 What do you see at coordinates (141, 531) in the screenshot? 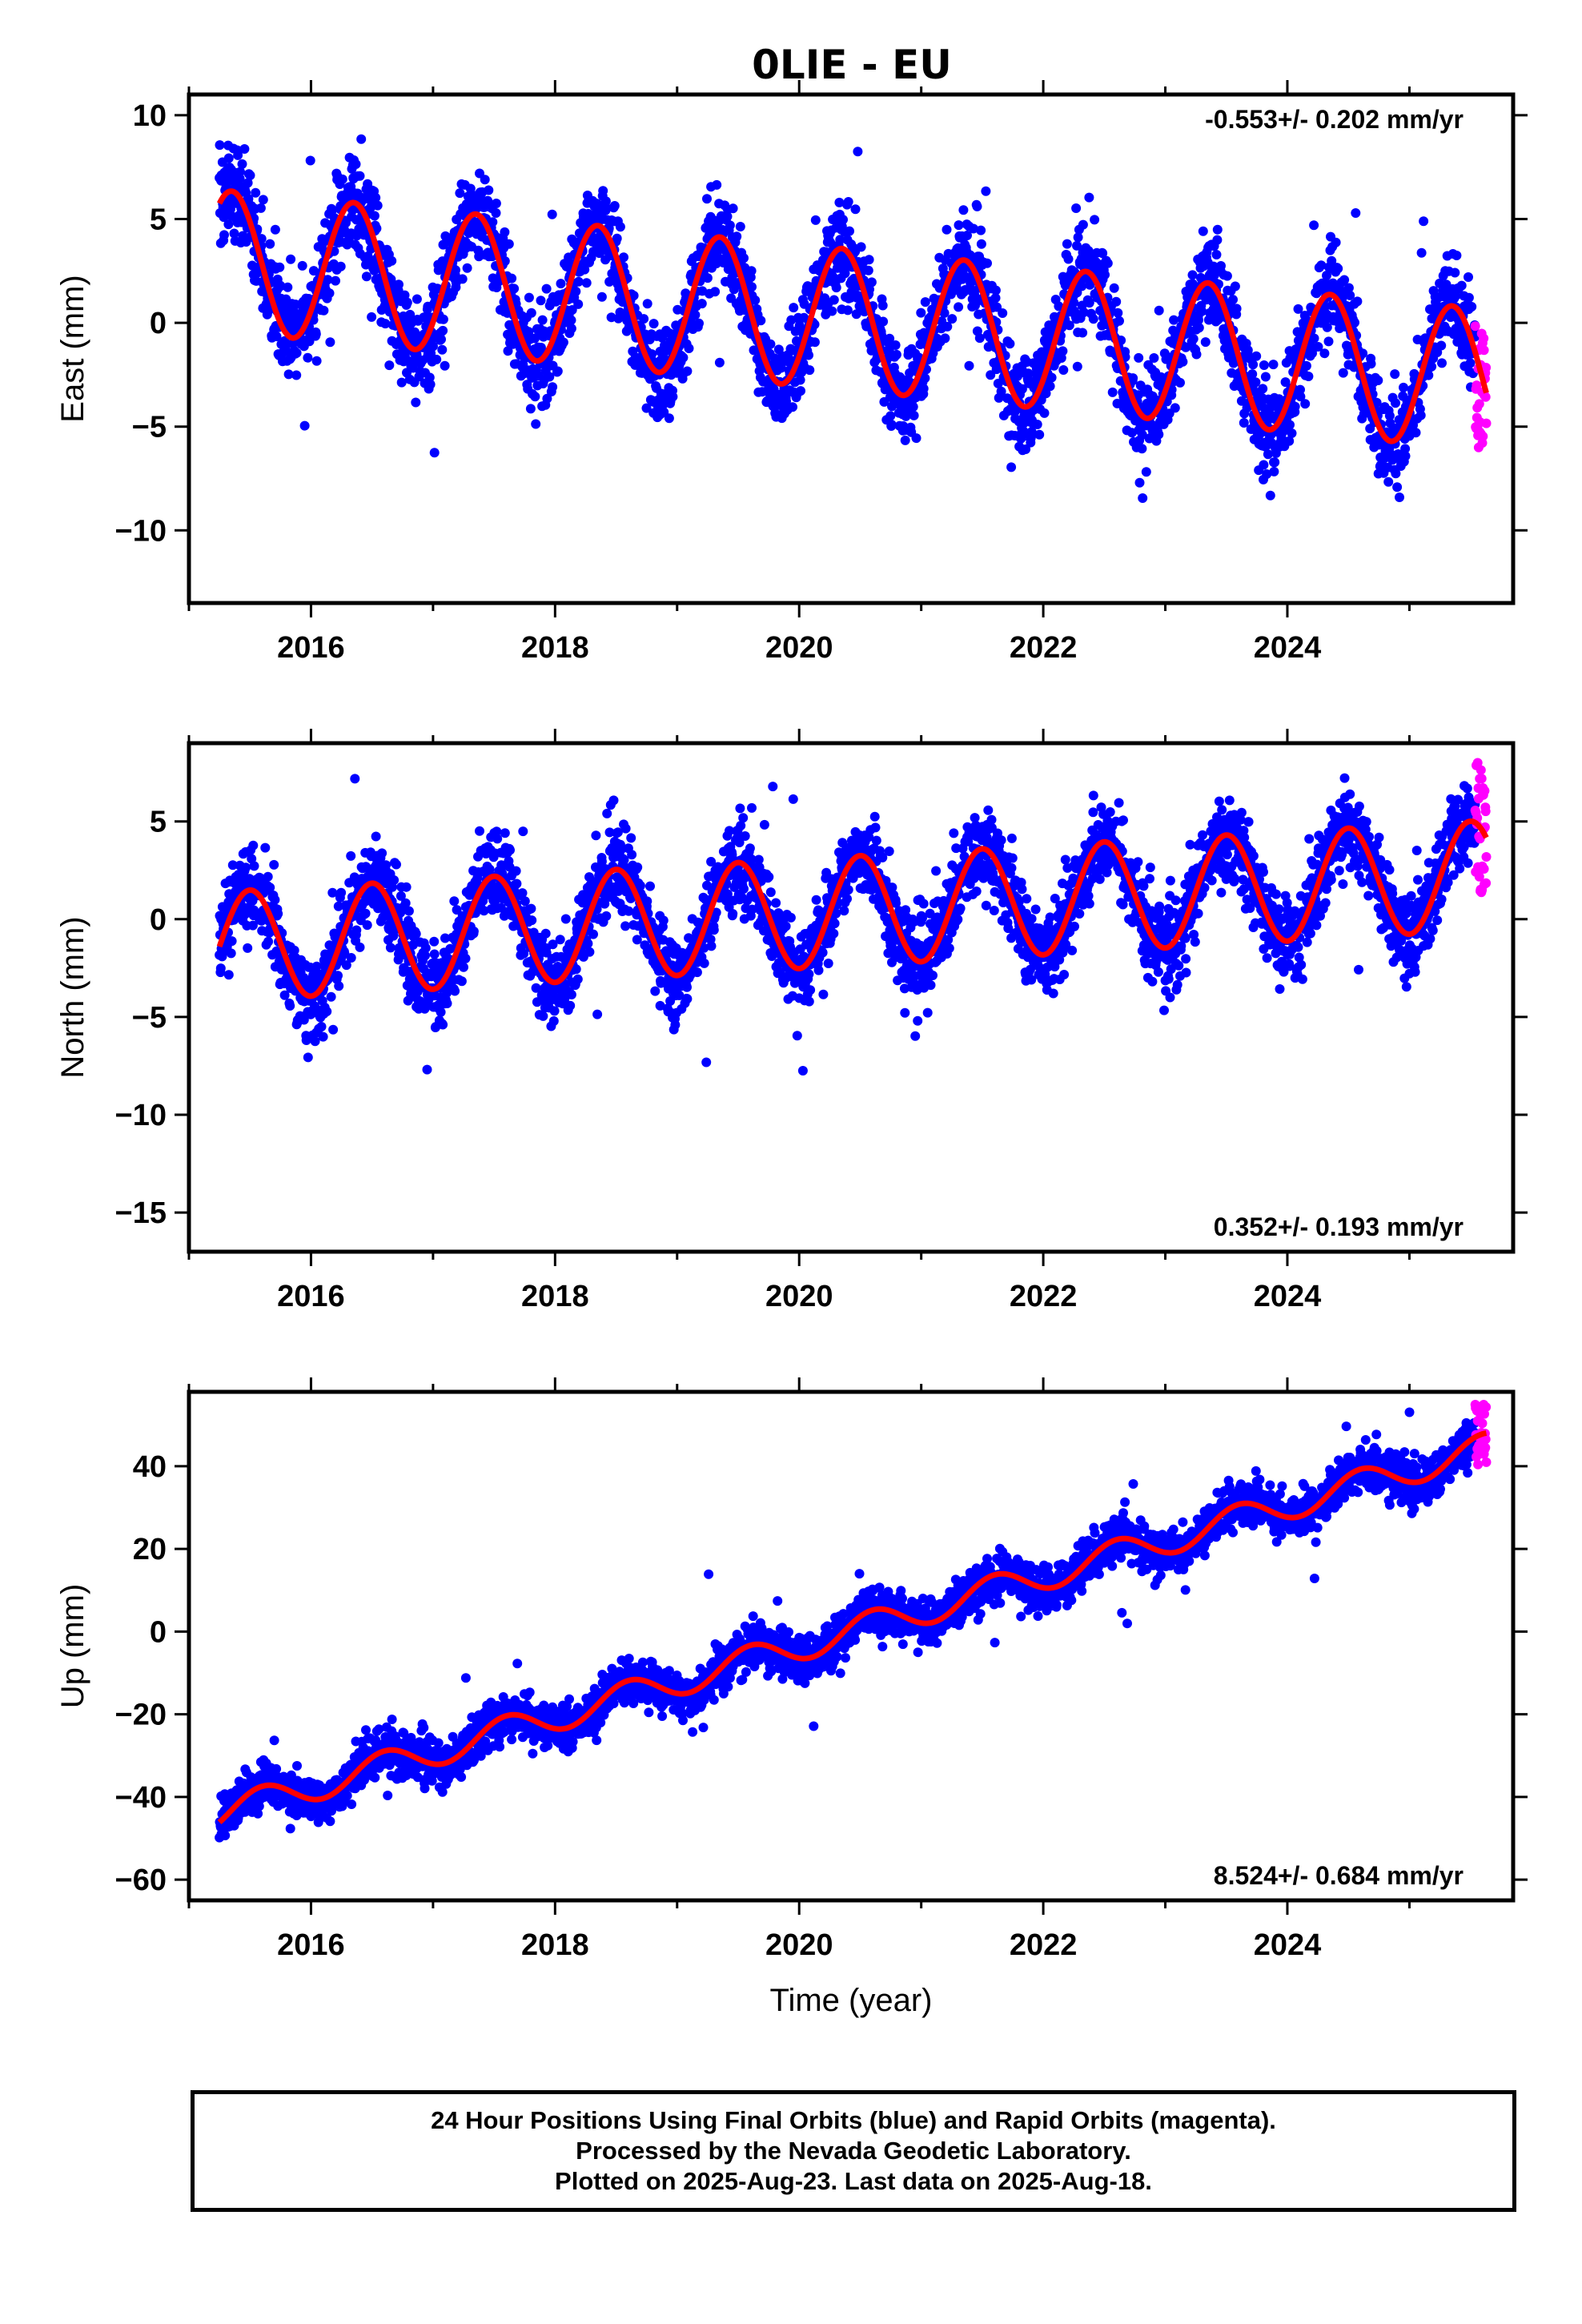
I see `y-tick-label: −10` at bounding box center [141, 531].